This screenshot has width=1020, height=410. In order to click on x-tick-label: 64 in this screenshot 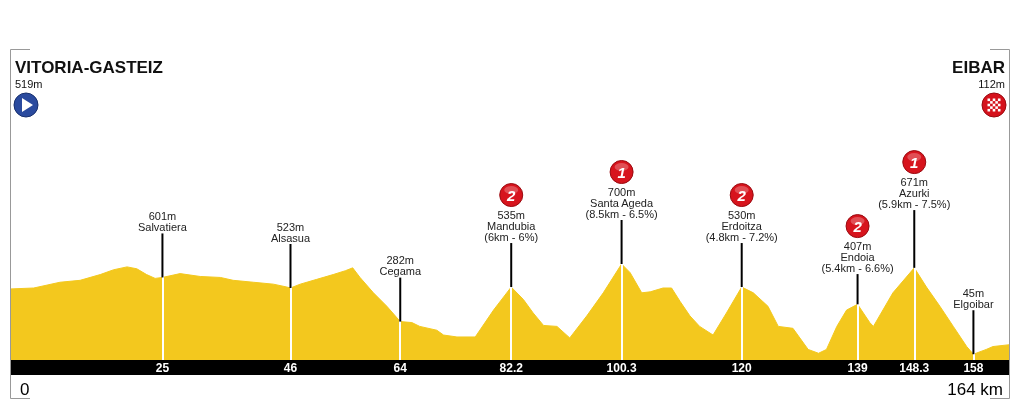, I will do `click(400, 367)`.